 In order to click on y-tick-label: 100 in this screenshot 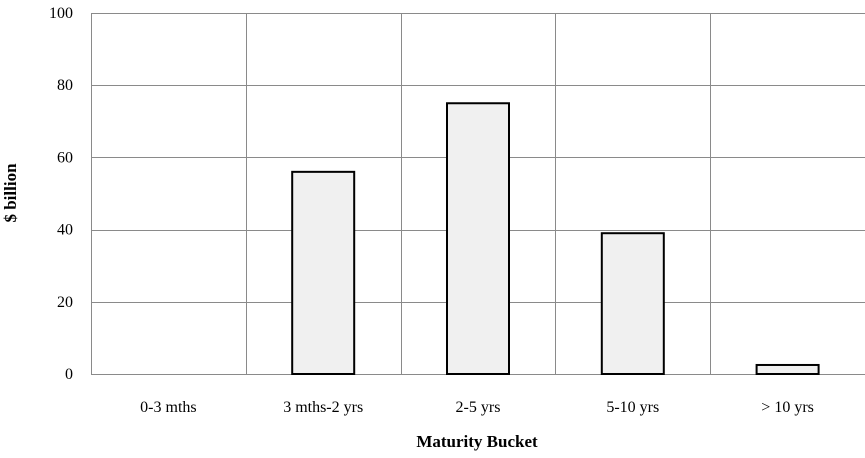, I will do `click(61, 13)`.